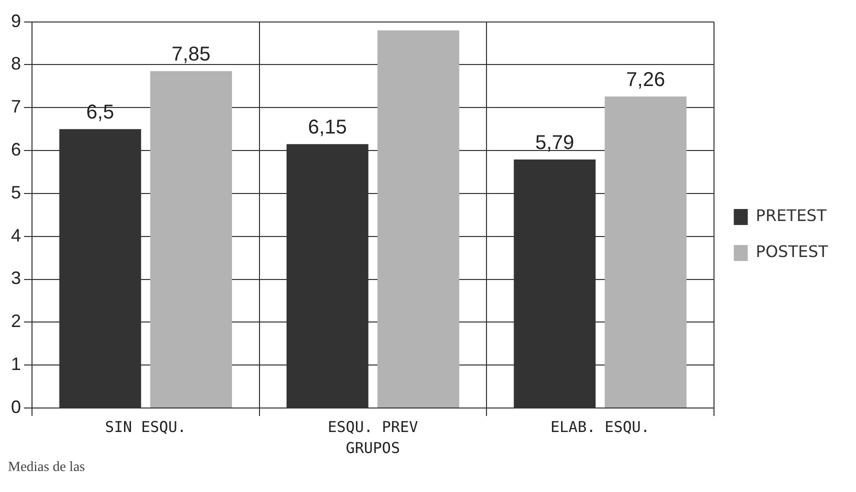 This screenshot has height=492, width=856. Describe the element at coordinates (16, 192) in the screenshot. I see `y-tick-label: 5` at that location.